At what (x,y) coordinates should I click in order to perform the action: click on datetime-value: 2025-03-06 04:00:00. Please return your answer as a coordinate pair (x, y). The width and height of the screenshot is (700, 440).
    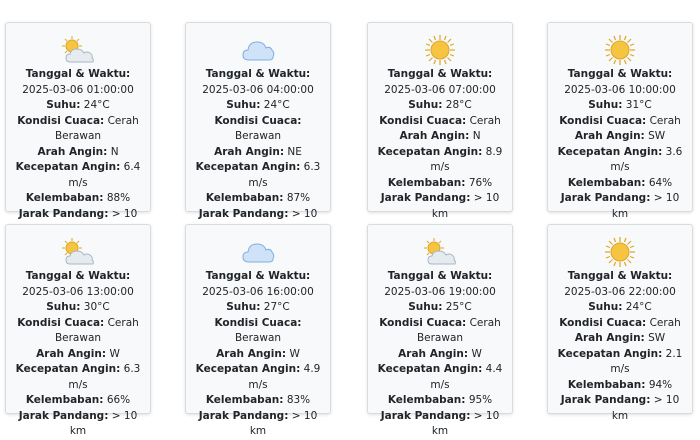
    Looking at the image, I should click on (258, 89).